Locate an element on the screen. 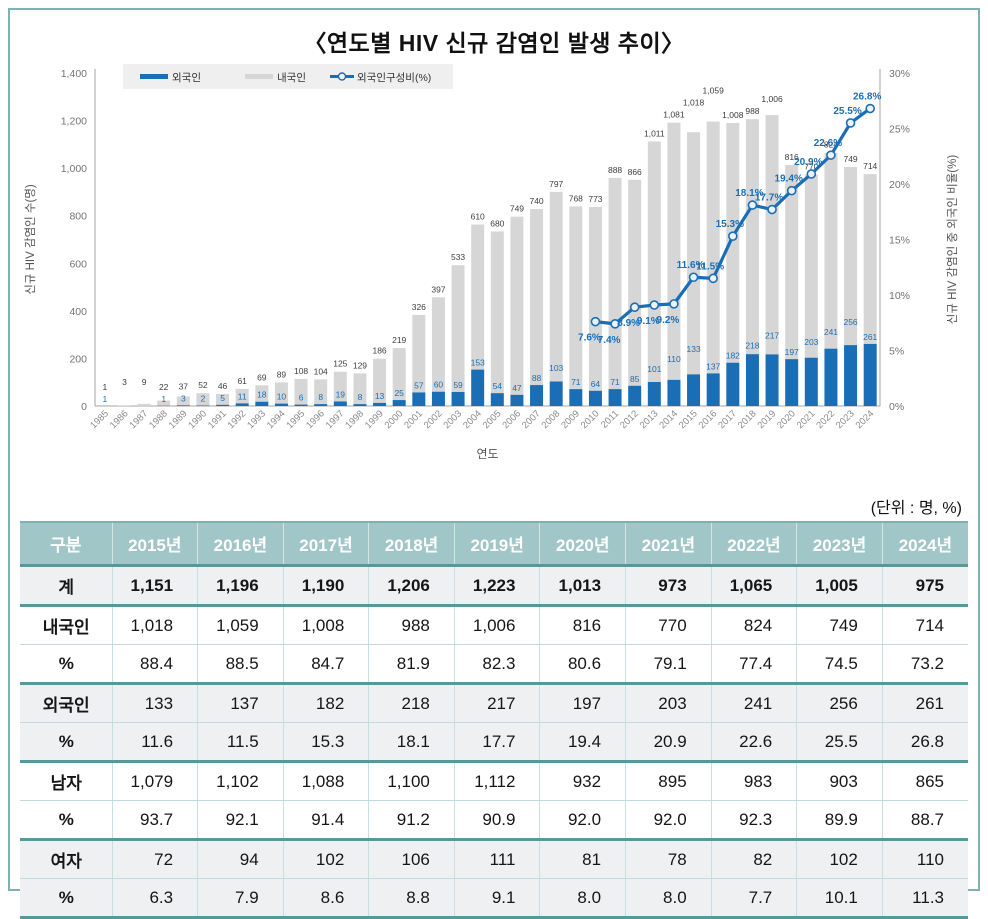  x-tick-label: 1987 is located at coordinates (138, 419).